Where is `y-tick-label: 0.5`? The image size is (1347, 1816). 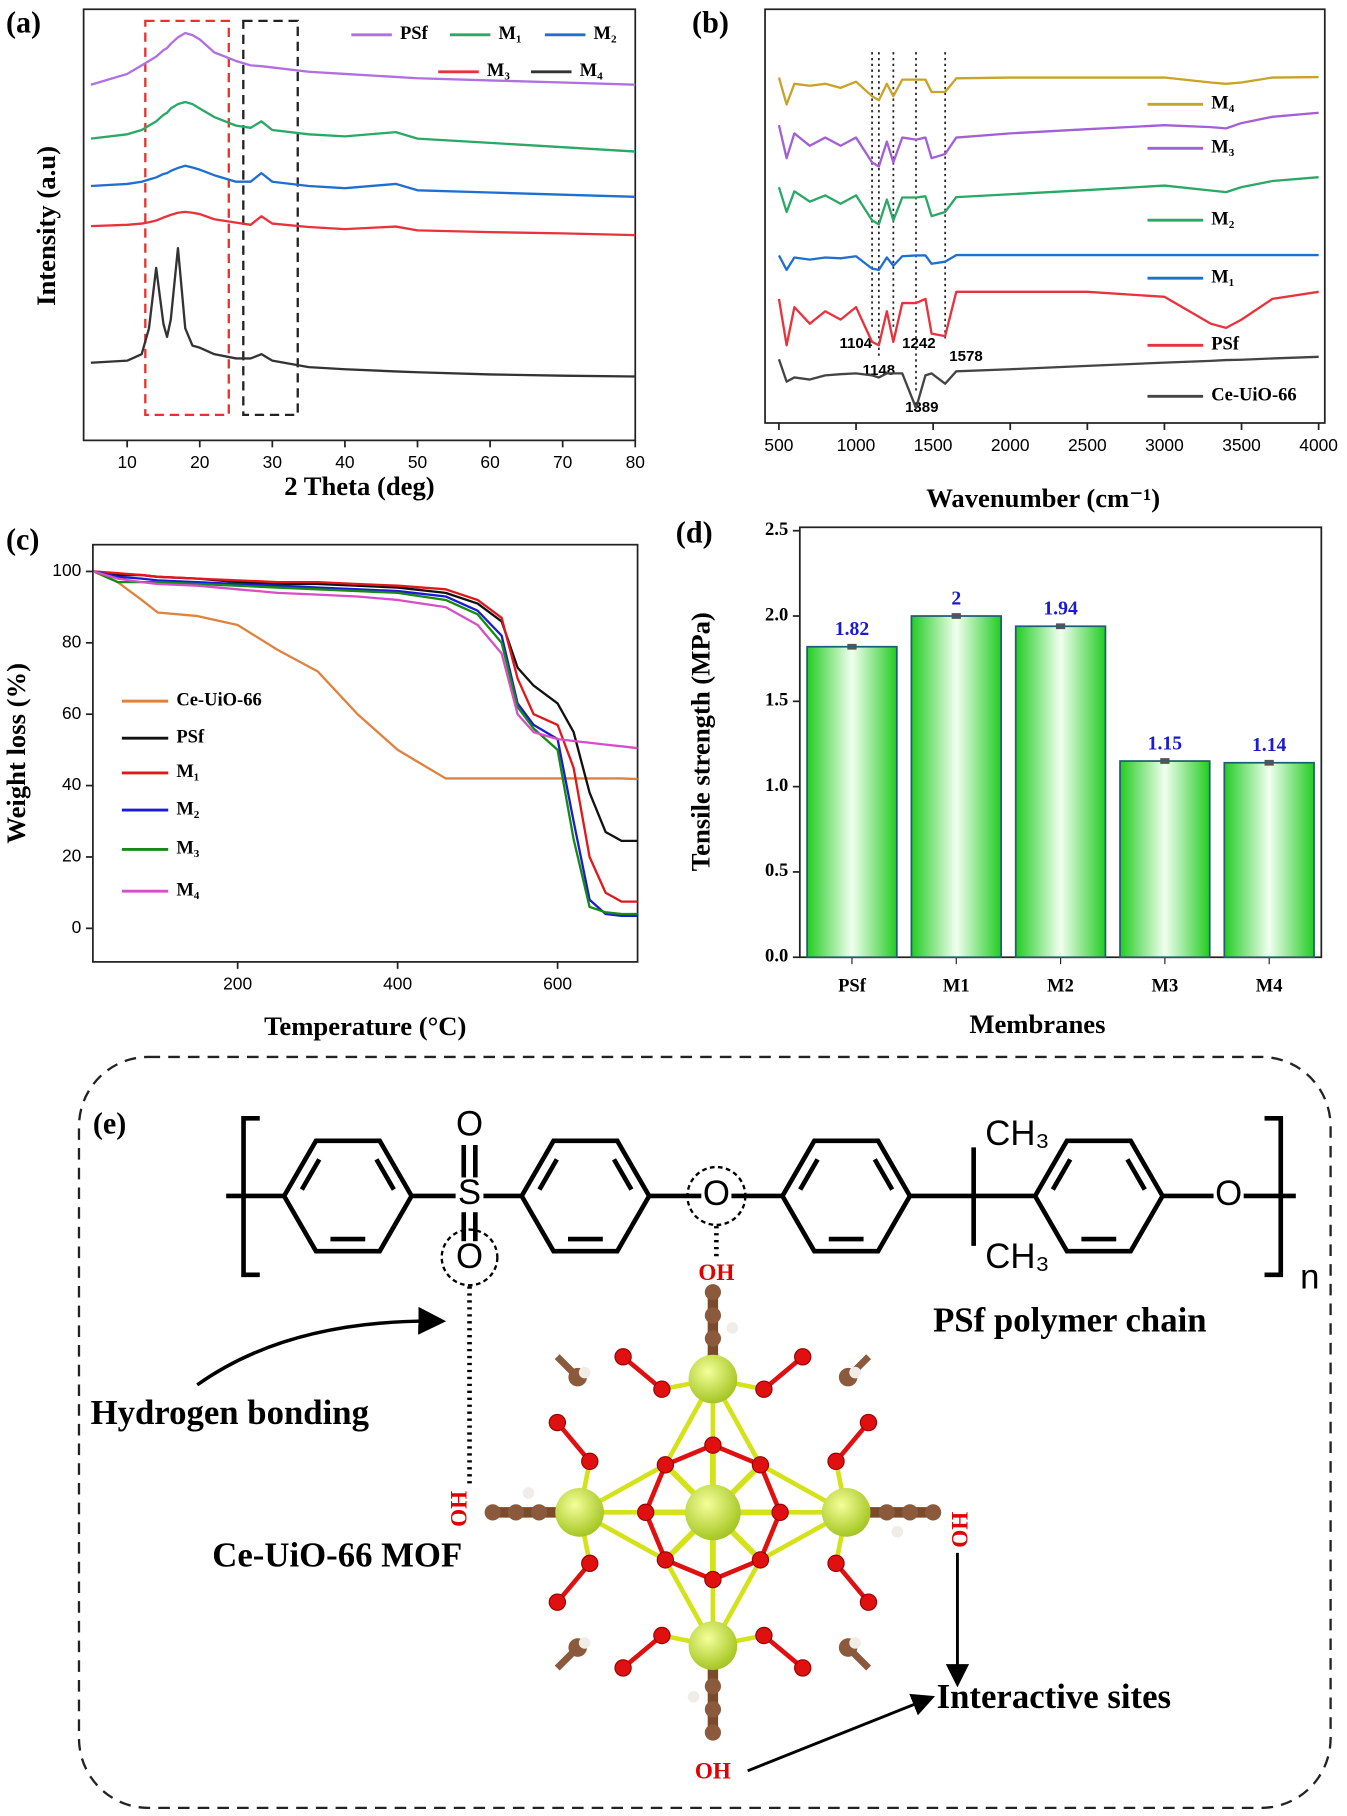
y-tick-label: 0.5 is located at coordinates (776, 870).